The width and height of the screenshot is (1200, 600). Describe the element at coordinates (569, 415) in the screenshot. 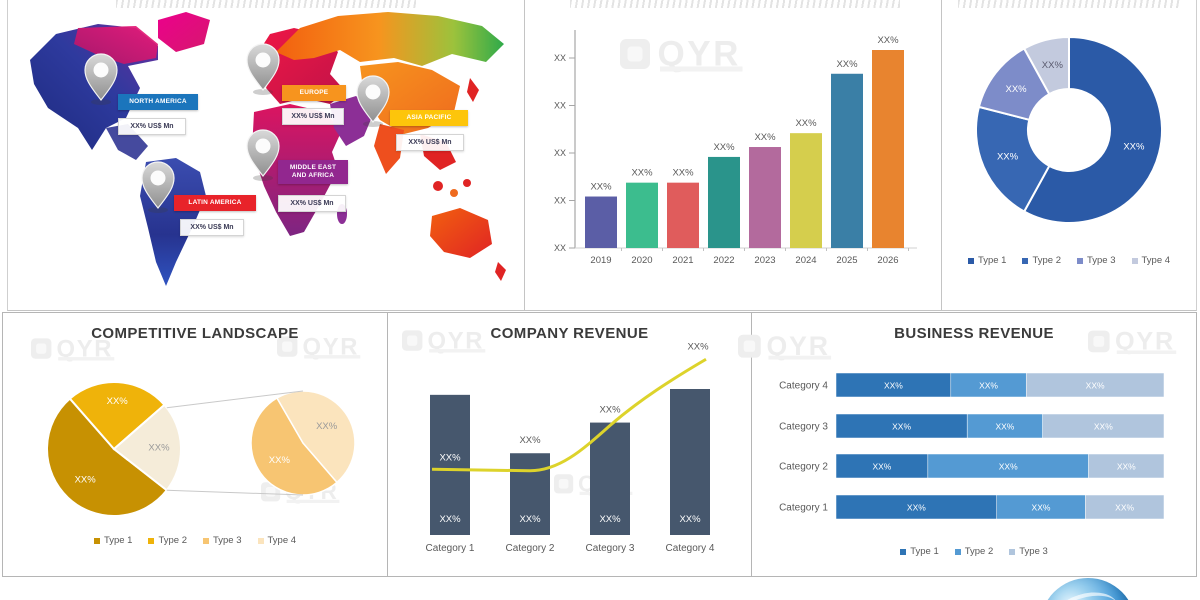

I see `trend-line` at that location.